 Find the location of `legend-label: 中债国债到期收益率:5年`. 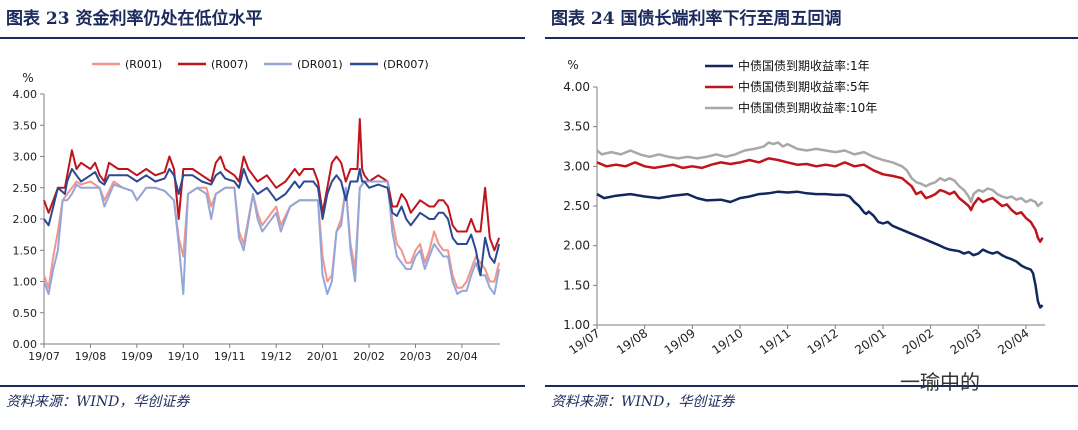

legend-label: 中债国债到期收益率:5年 is located at coordinates (804, 86).